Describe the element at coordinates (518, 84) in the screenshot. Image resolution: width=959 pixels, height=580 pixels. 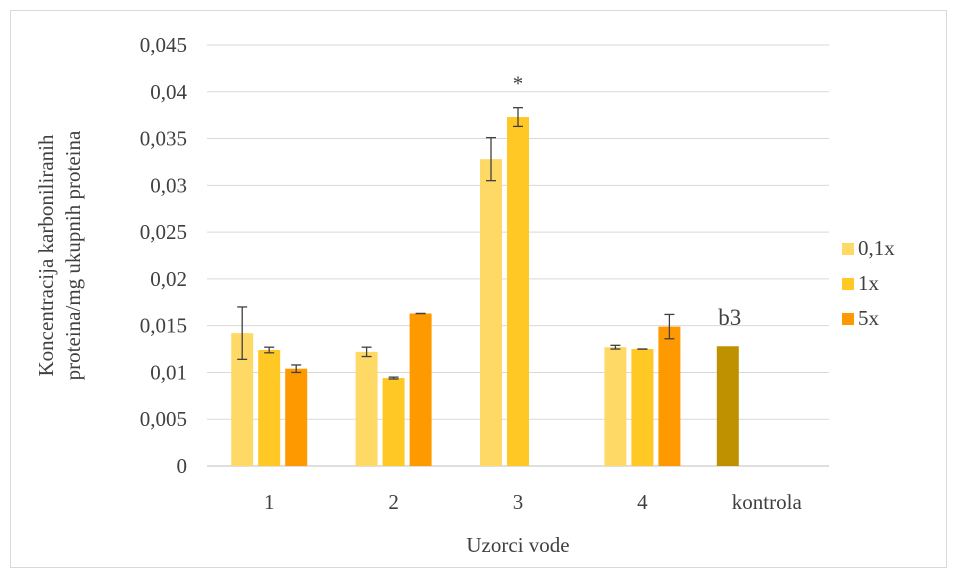
I see `annotation-label: *` at that location.